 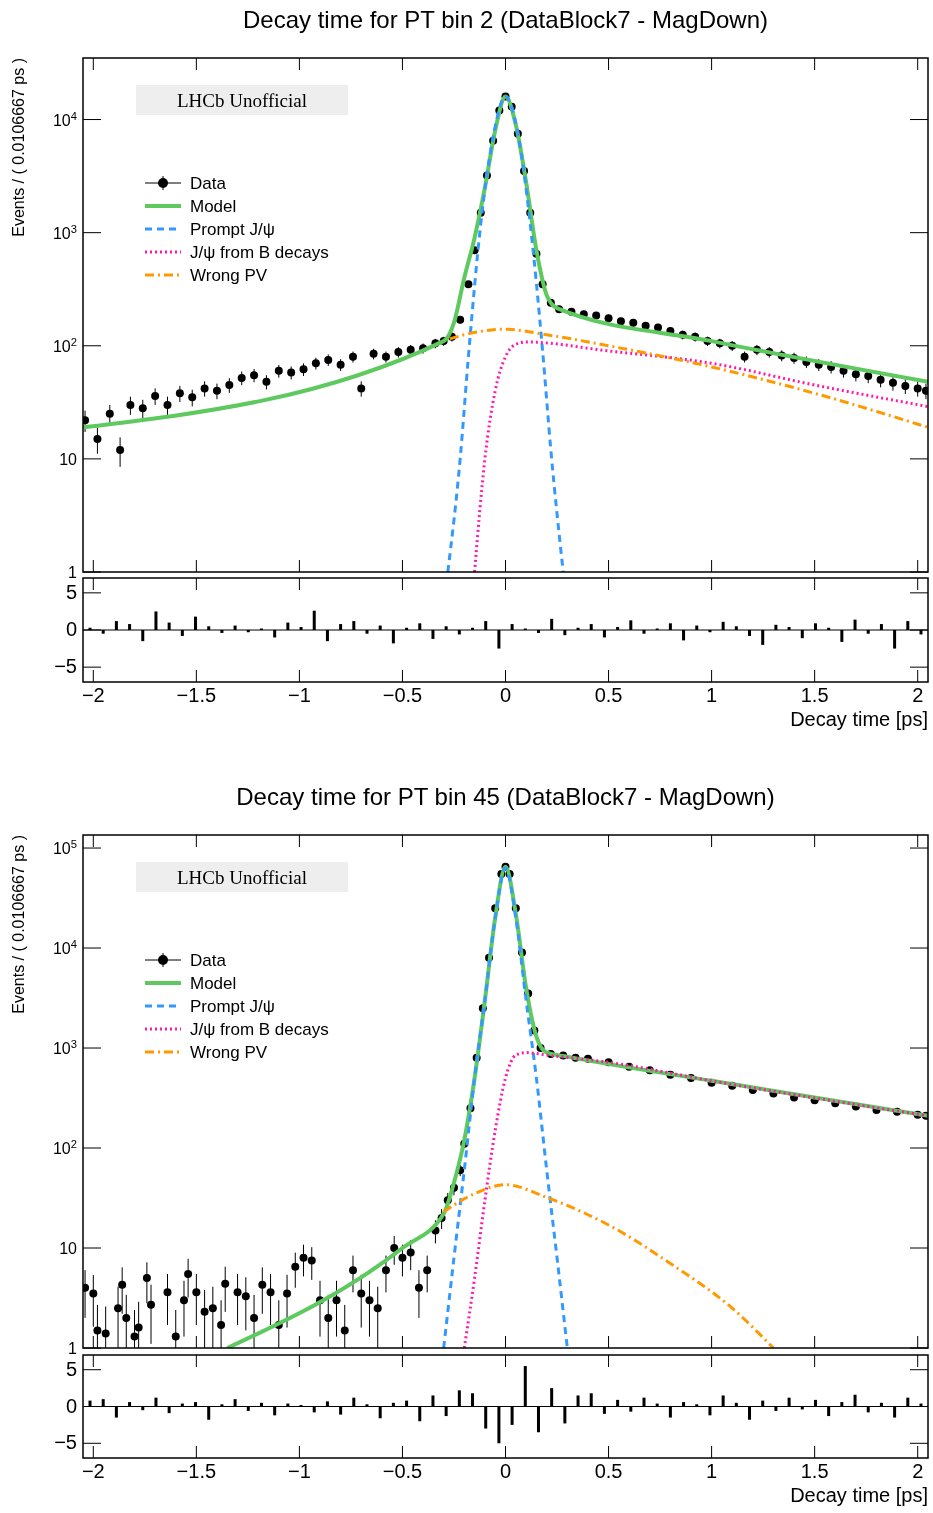 What do you see at coordinates (64, 848) in the screenshot?
I see `y-tick-label: 10$^{5}$` at bounding box center [64, 848].